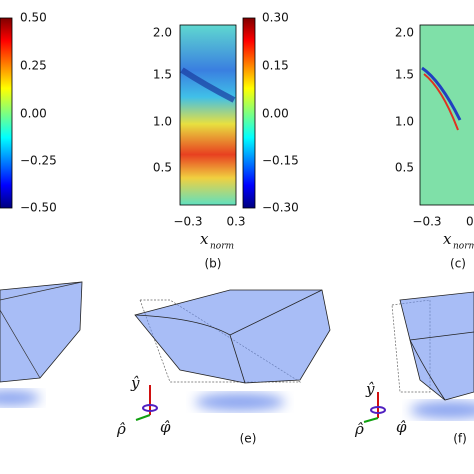 The image size is (474, 474). I want to click on colorbar-tick: 0.25, so click(33, 66).